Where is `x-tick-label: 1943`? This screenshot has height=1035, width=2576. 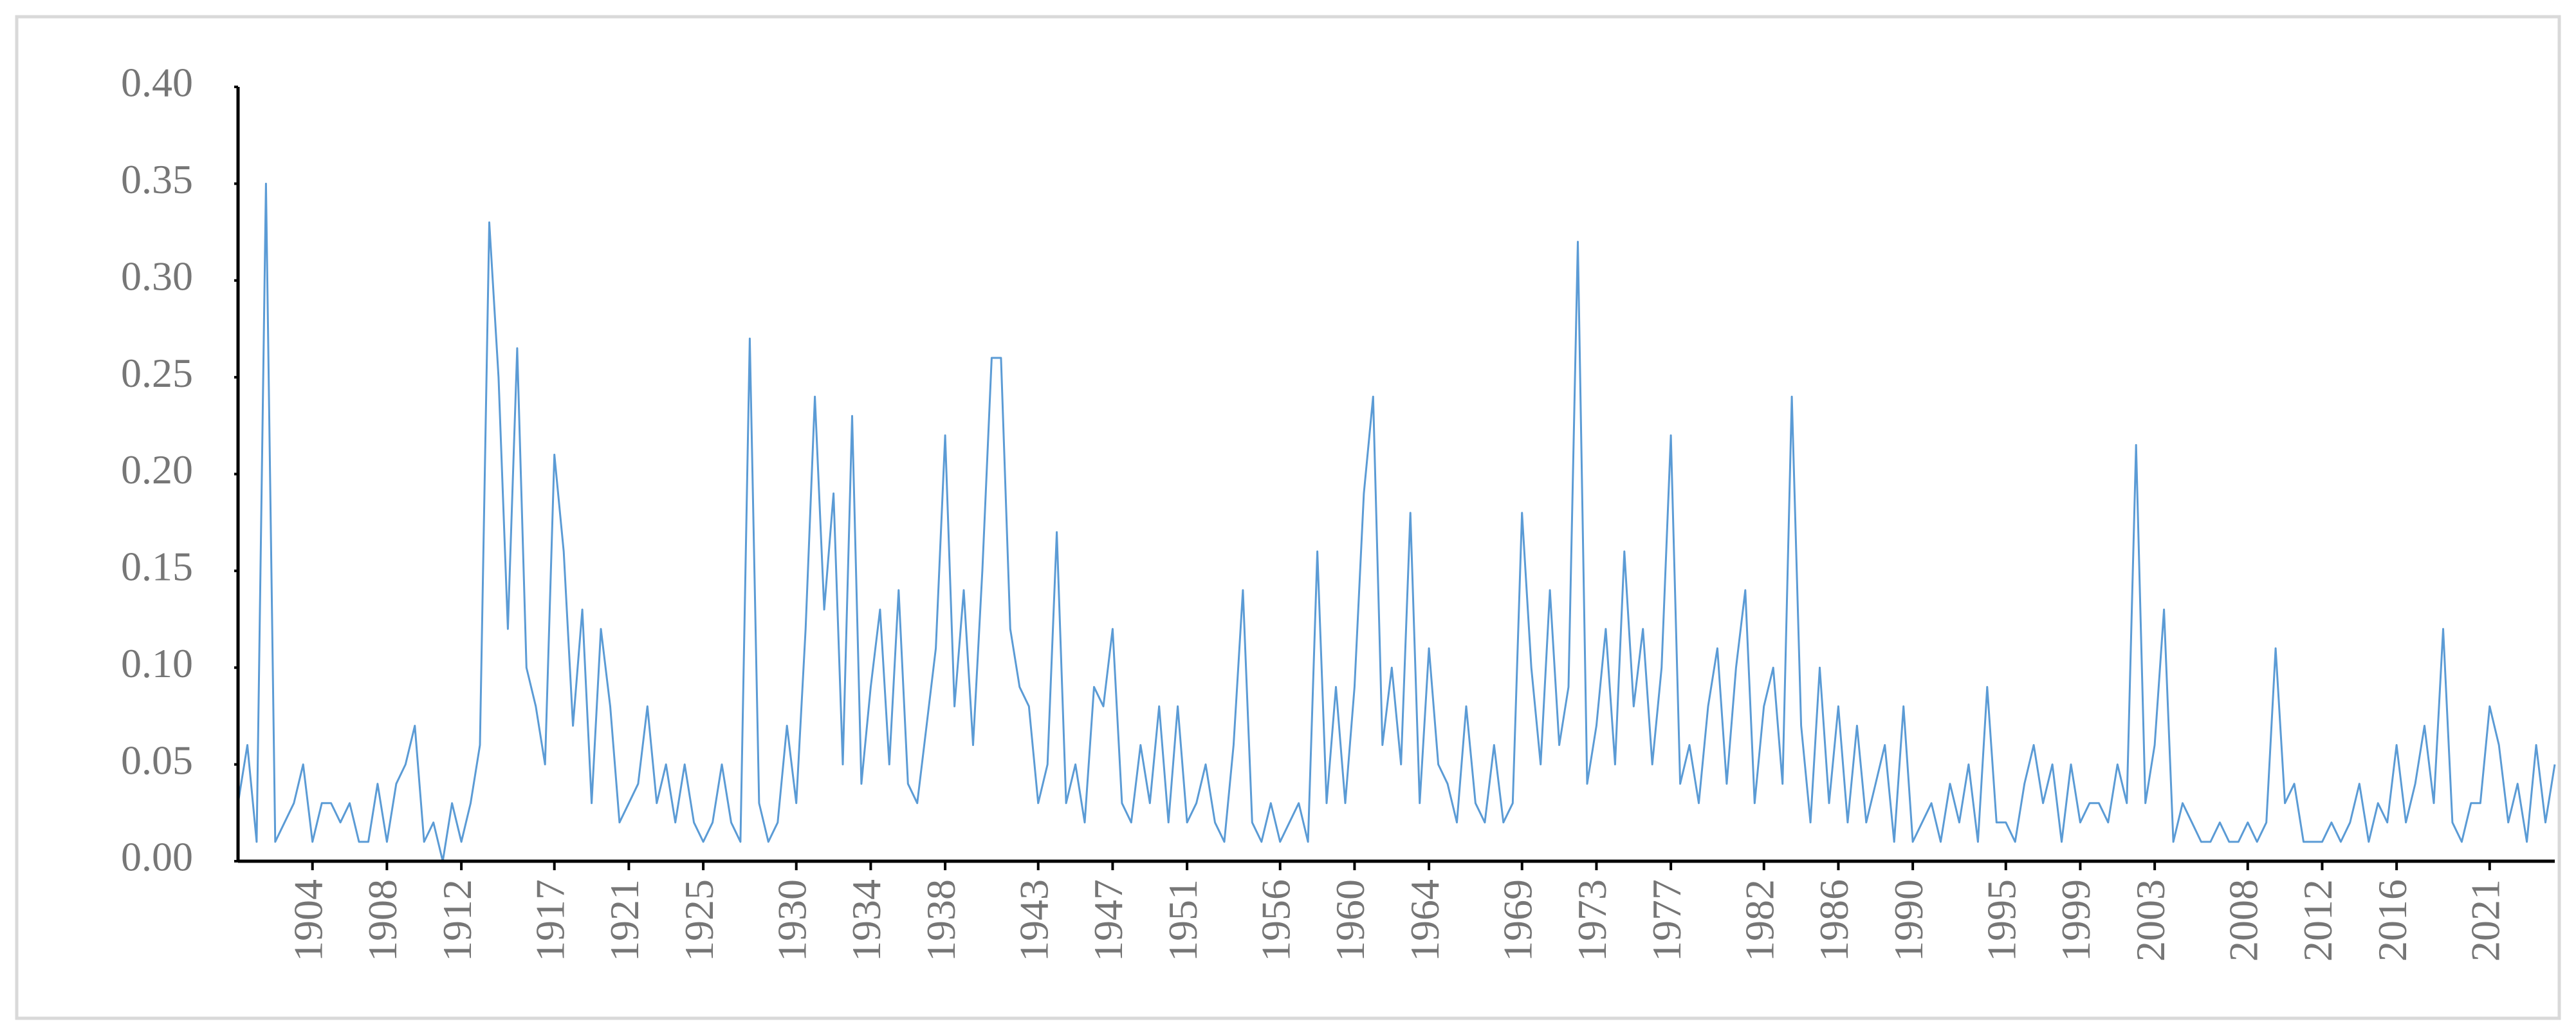 x-tick-label: 1943 is located at coordinates (1033, 921).